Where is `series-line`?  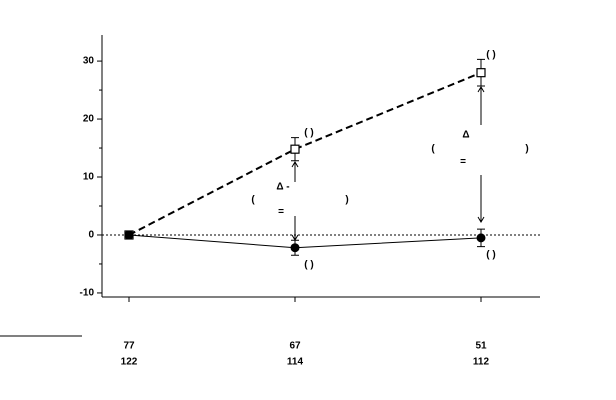 series-line is located at coordinates (305, 241).